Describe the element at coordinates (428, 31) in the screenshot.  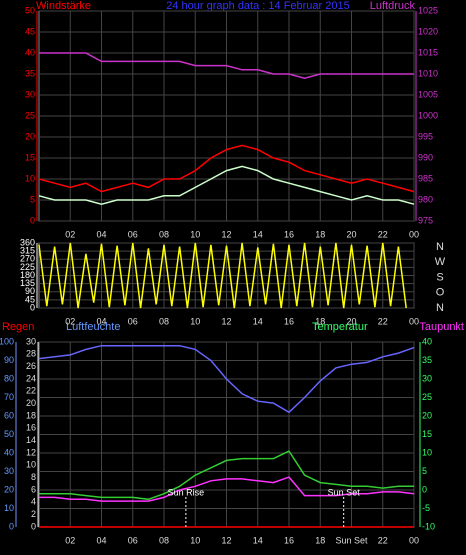
I see `y-tick-label: 1020` at that location.